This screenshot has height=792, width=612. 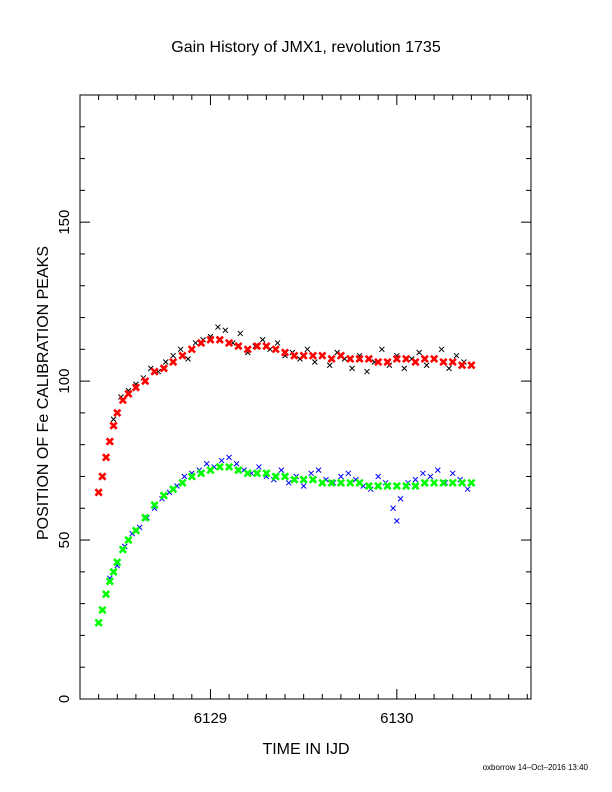 I want to click on y-tick-label: 50, so click(x=64, y=540).